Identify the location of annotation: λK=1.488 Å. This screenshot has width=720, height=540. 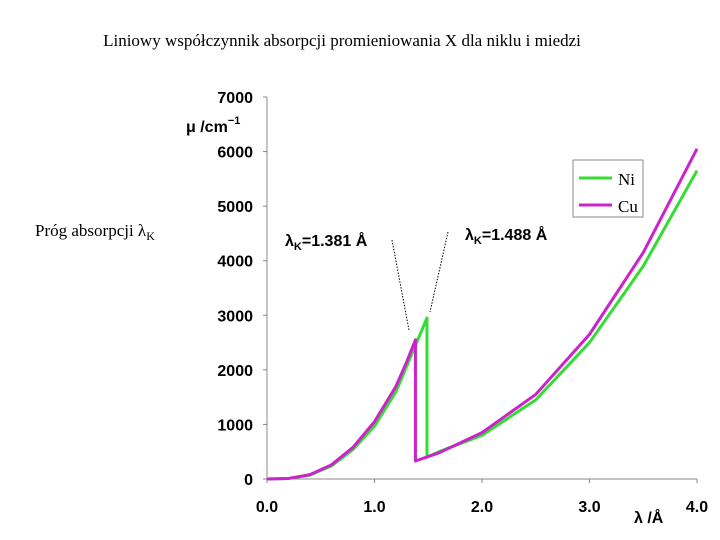
(506, 236).